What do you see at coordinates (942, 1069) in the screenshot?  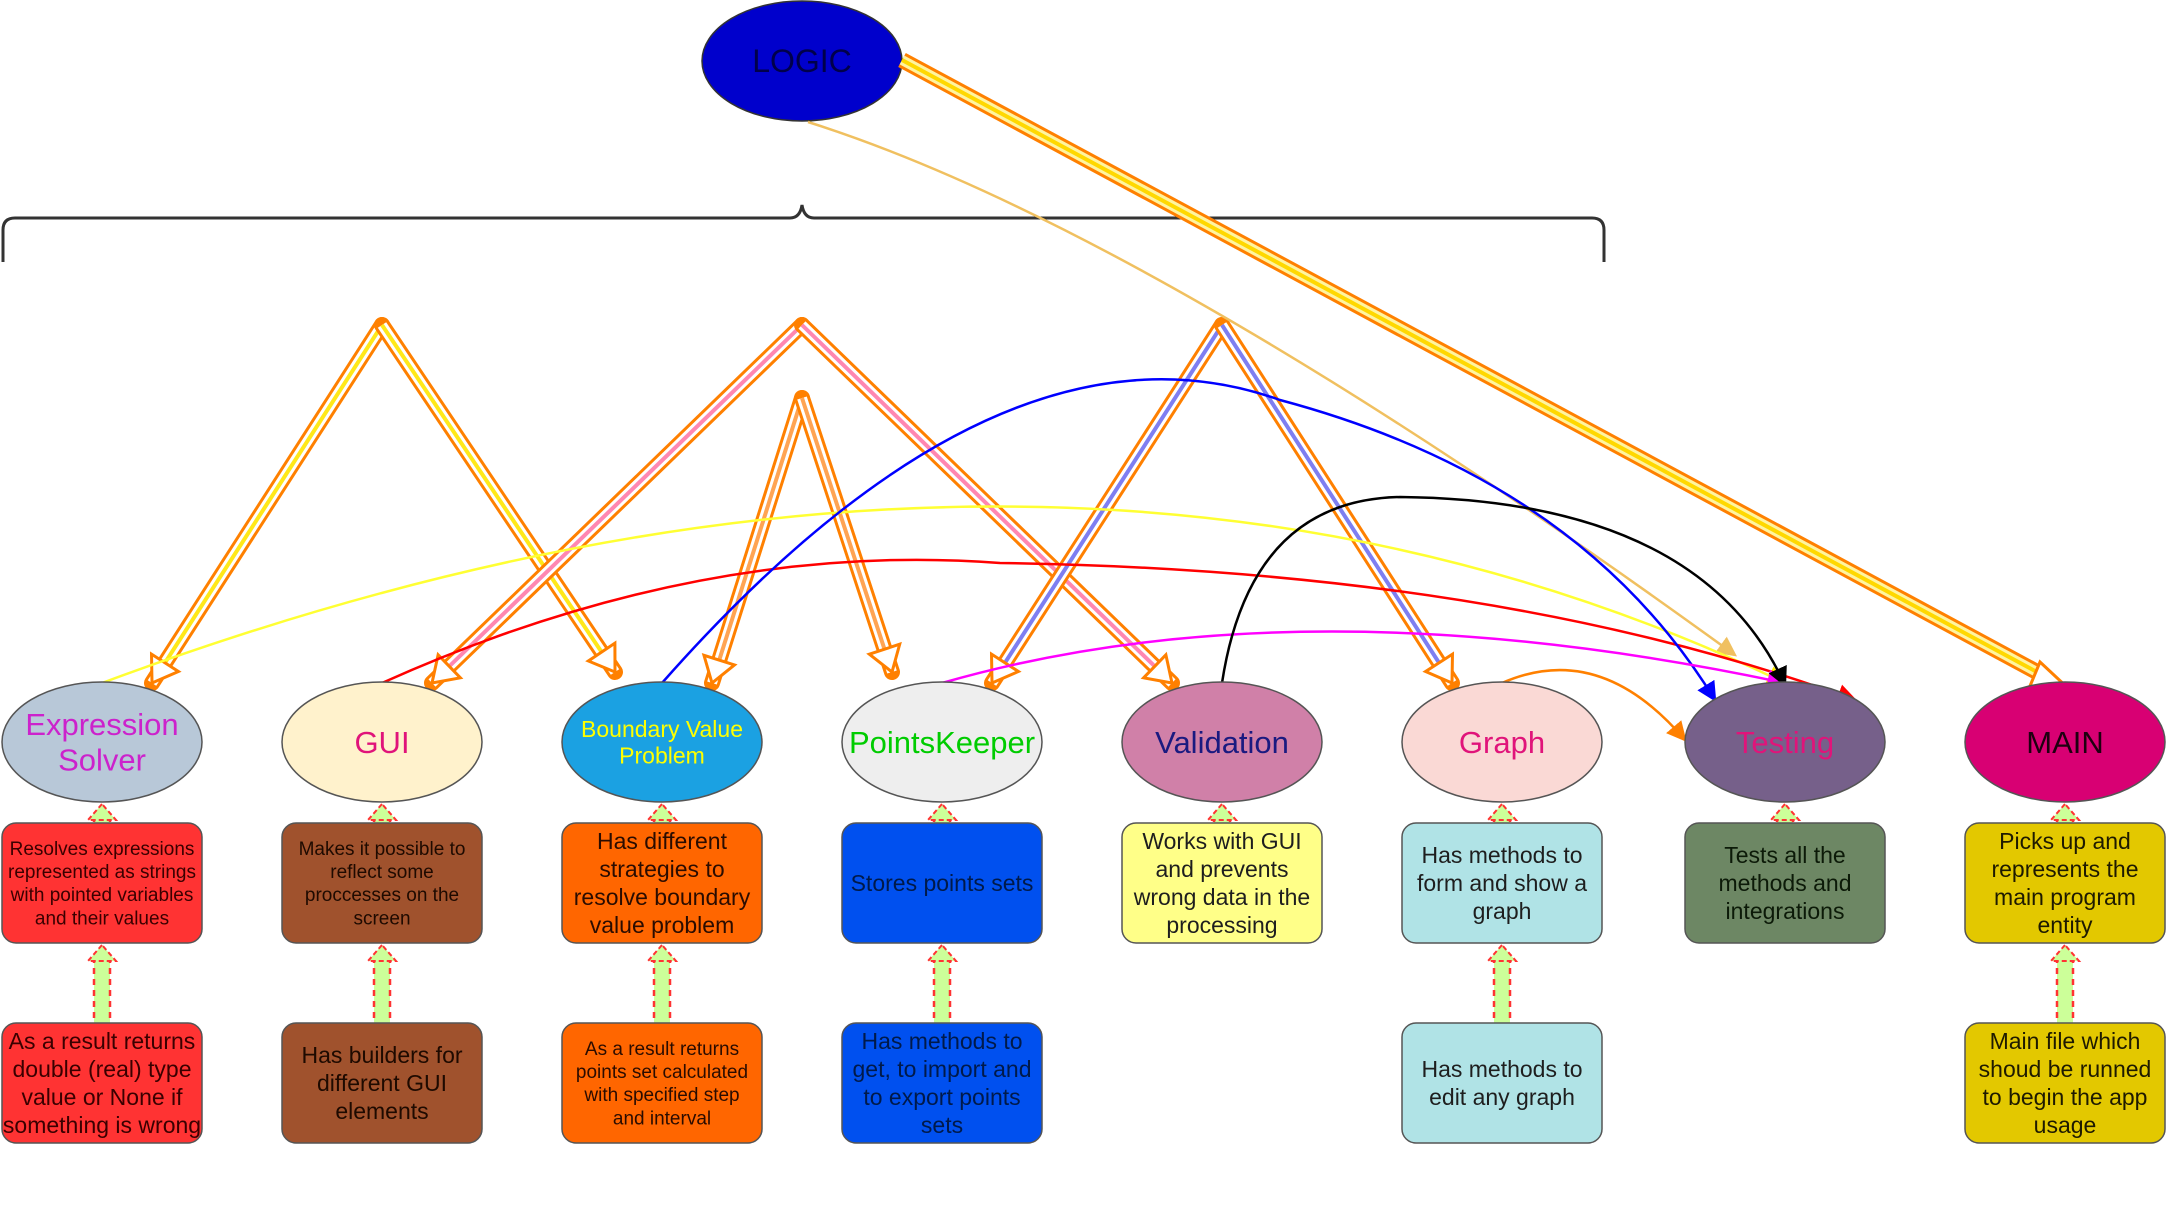 I see `box-text-line: get, to import and` at bounding box center [942, 1069].